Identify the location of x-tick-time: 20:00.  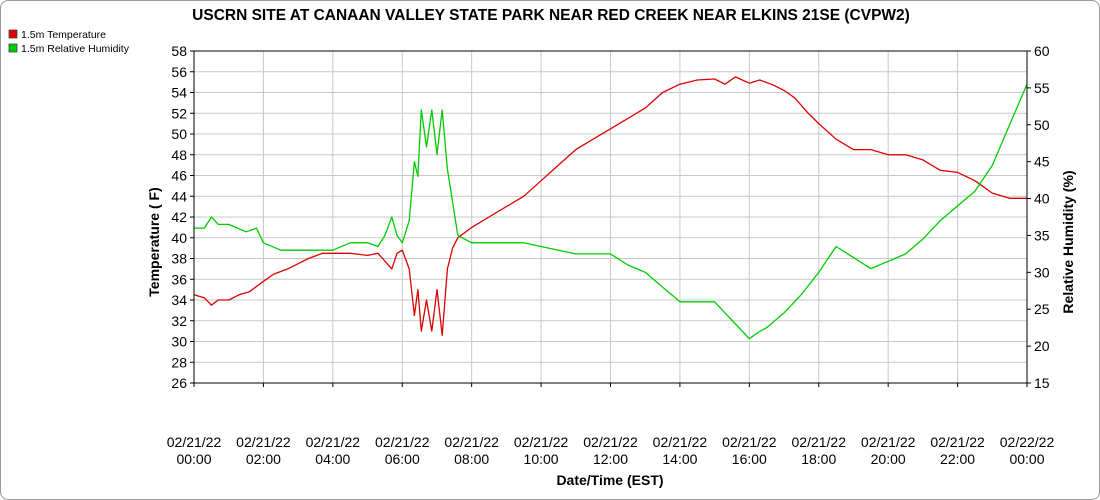
(888, 459).